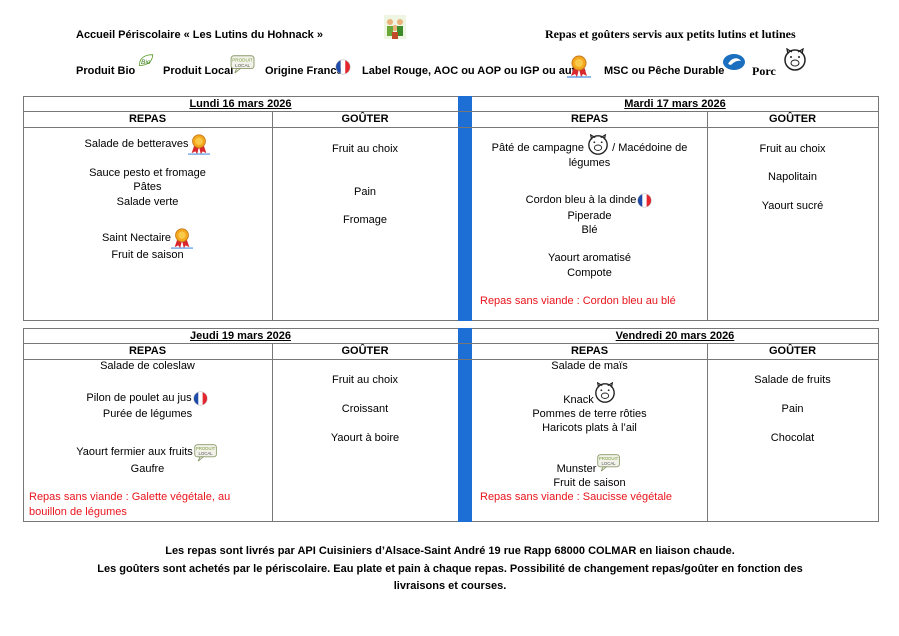 The width and height of the screenshot is (899, 636). I want to click on bio-icon, so click(146, 60).